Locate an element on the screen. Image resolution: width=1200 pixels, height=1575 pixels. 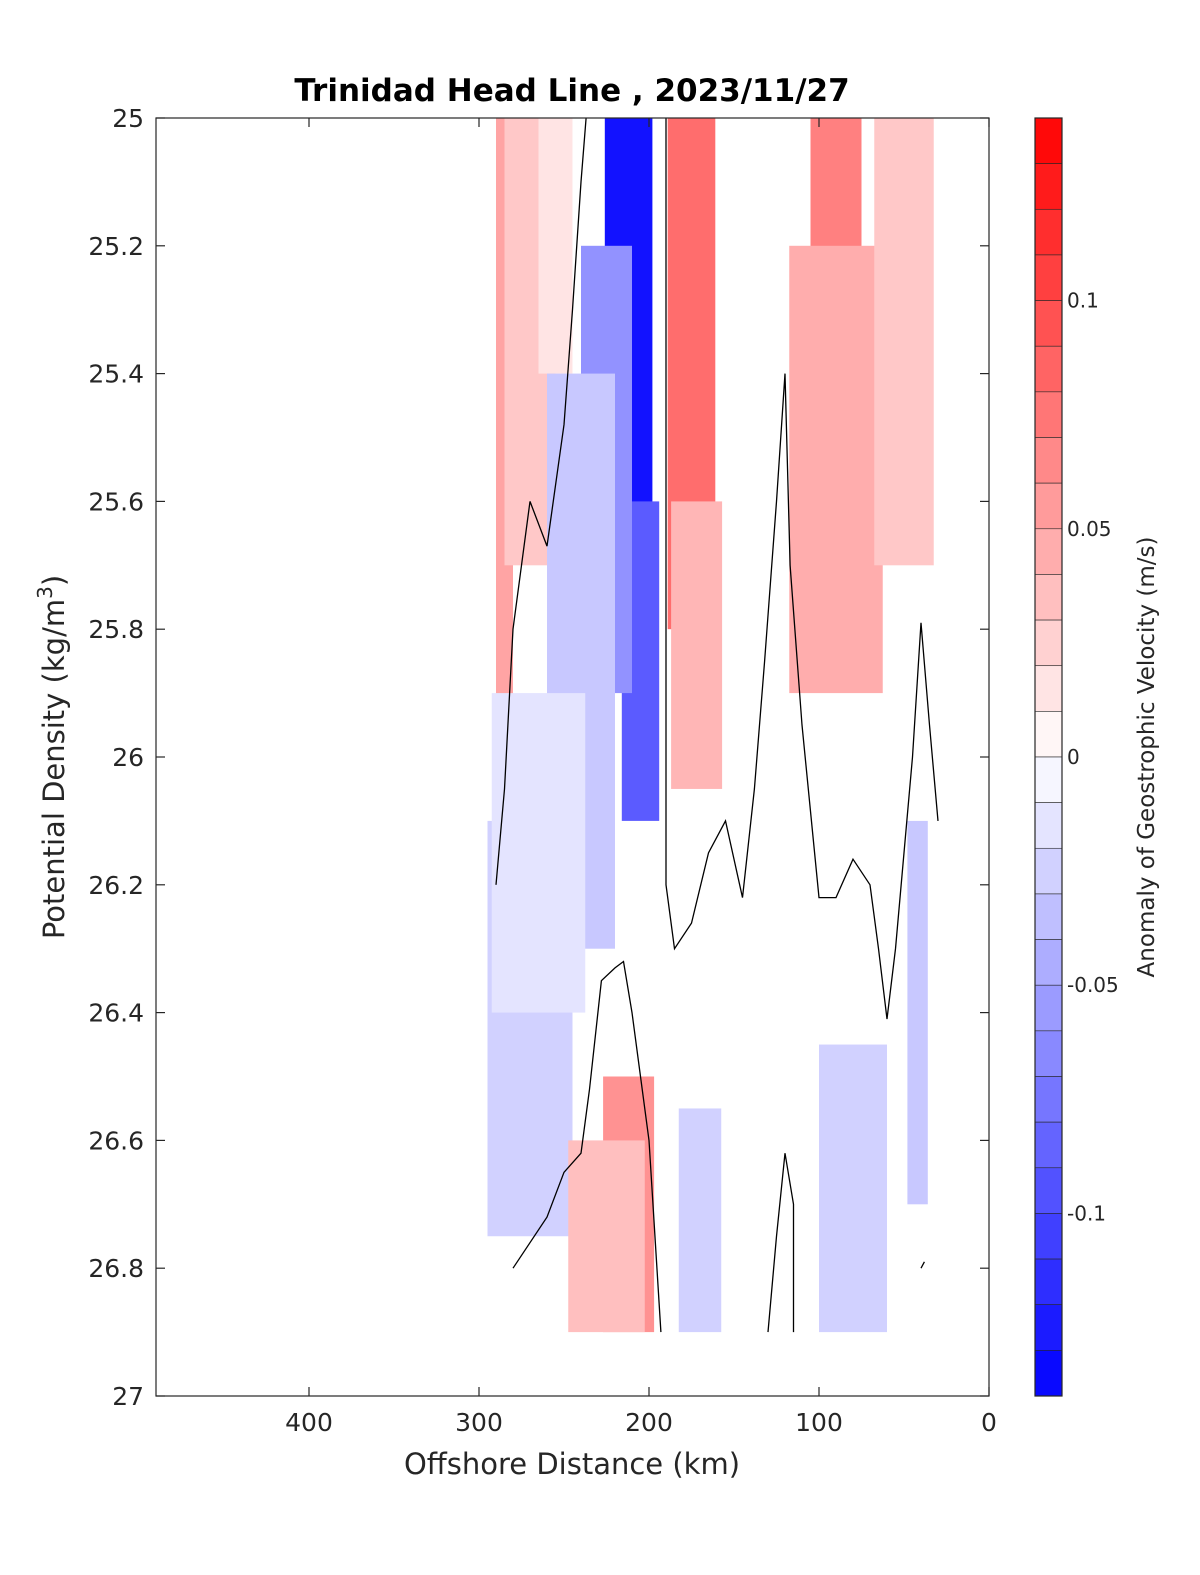
colorbar-tick-label: 0.1 is located at coordinates (1083, 301).